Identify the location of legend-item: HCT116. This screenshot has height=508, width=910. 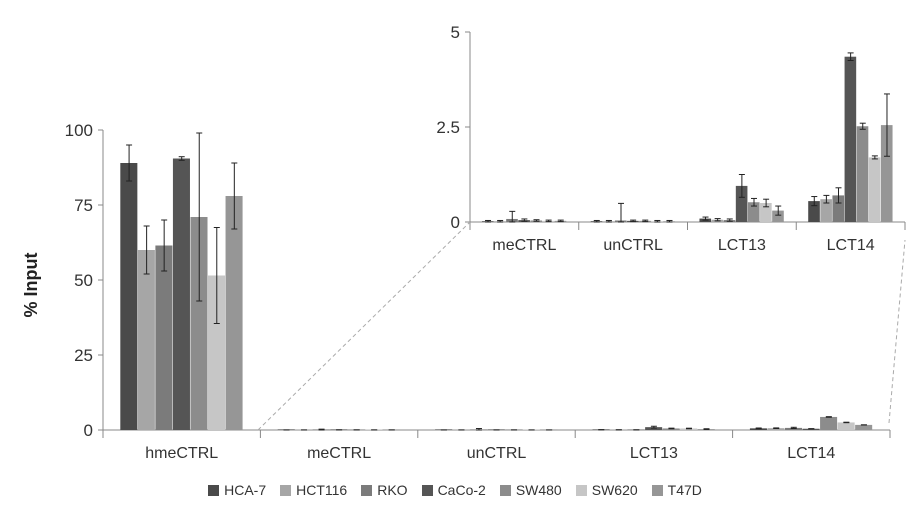
(313, 490).